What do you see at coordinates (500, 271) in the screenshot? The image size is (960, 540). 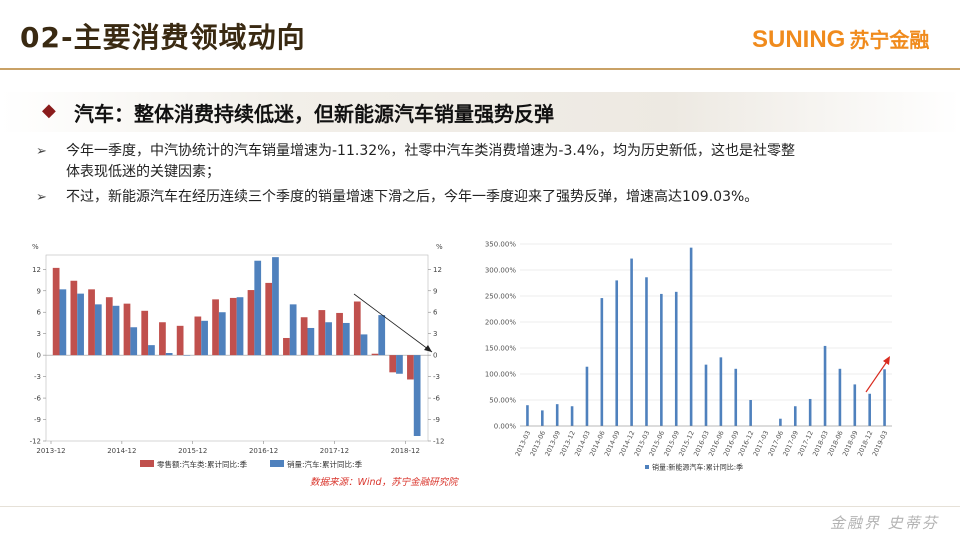 I see `chart2-ytick-label: 300.00%` at bounding box center [500, 271].